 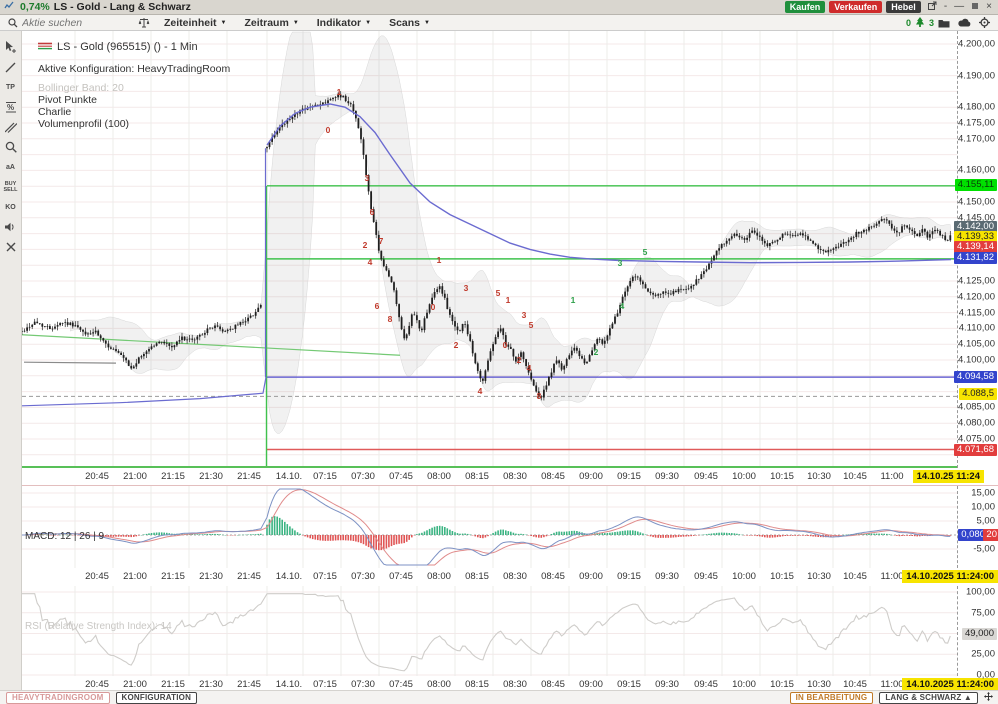 What do you see at coordinates (144, 22) in the screenshot?
I see `compare-scale-icon` at bounding box center [144, 22].